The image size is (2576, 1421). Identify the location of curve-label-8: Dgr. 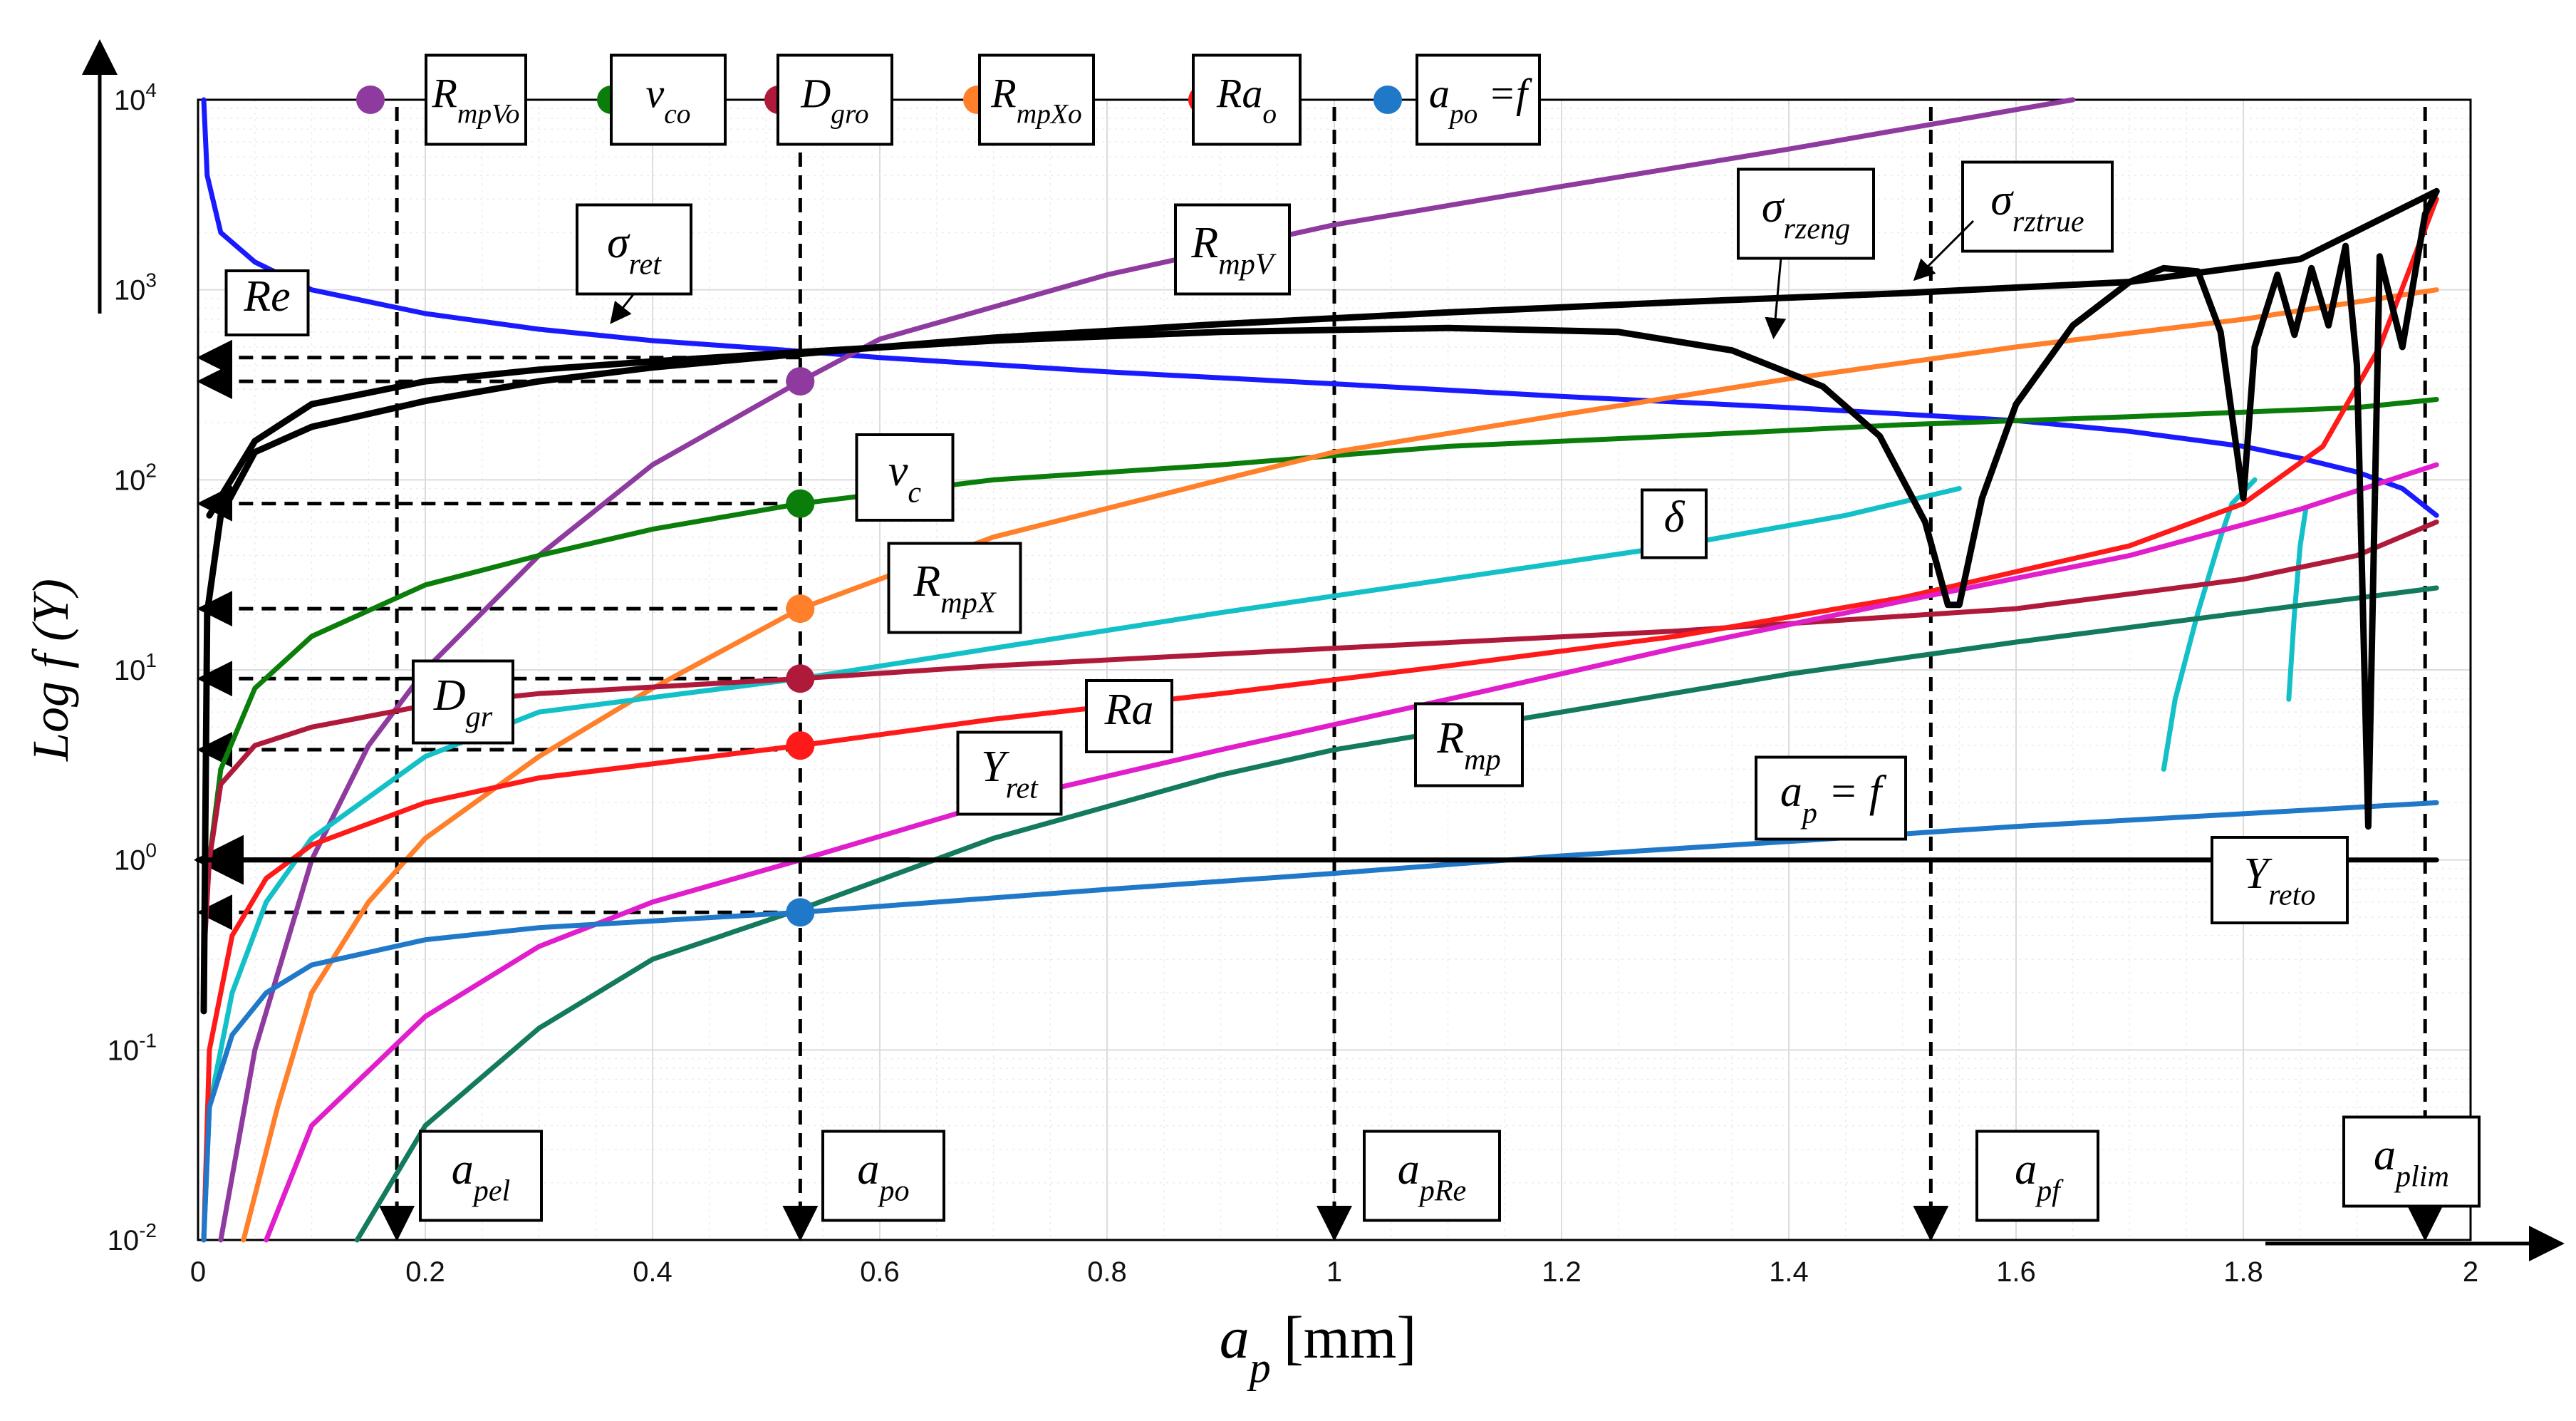
(463, 702).